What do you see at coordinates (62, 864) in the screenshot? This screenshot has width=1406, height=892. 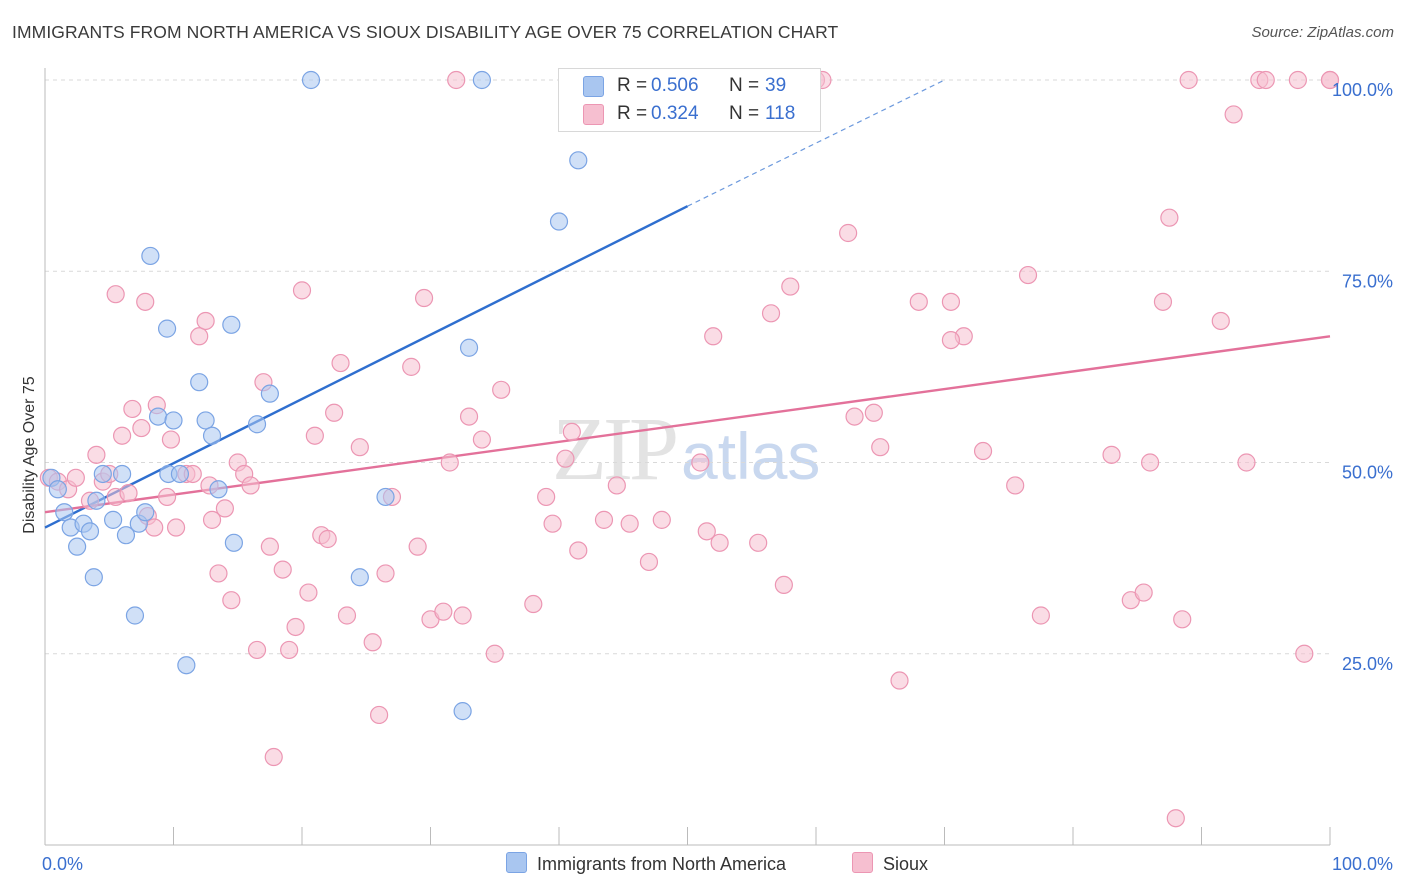 I see `x-tick-label: 0.0%` at bounding box center [62, 864].